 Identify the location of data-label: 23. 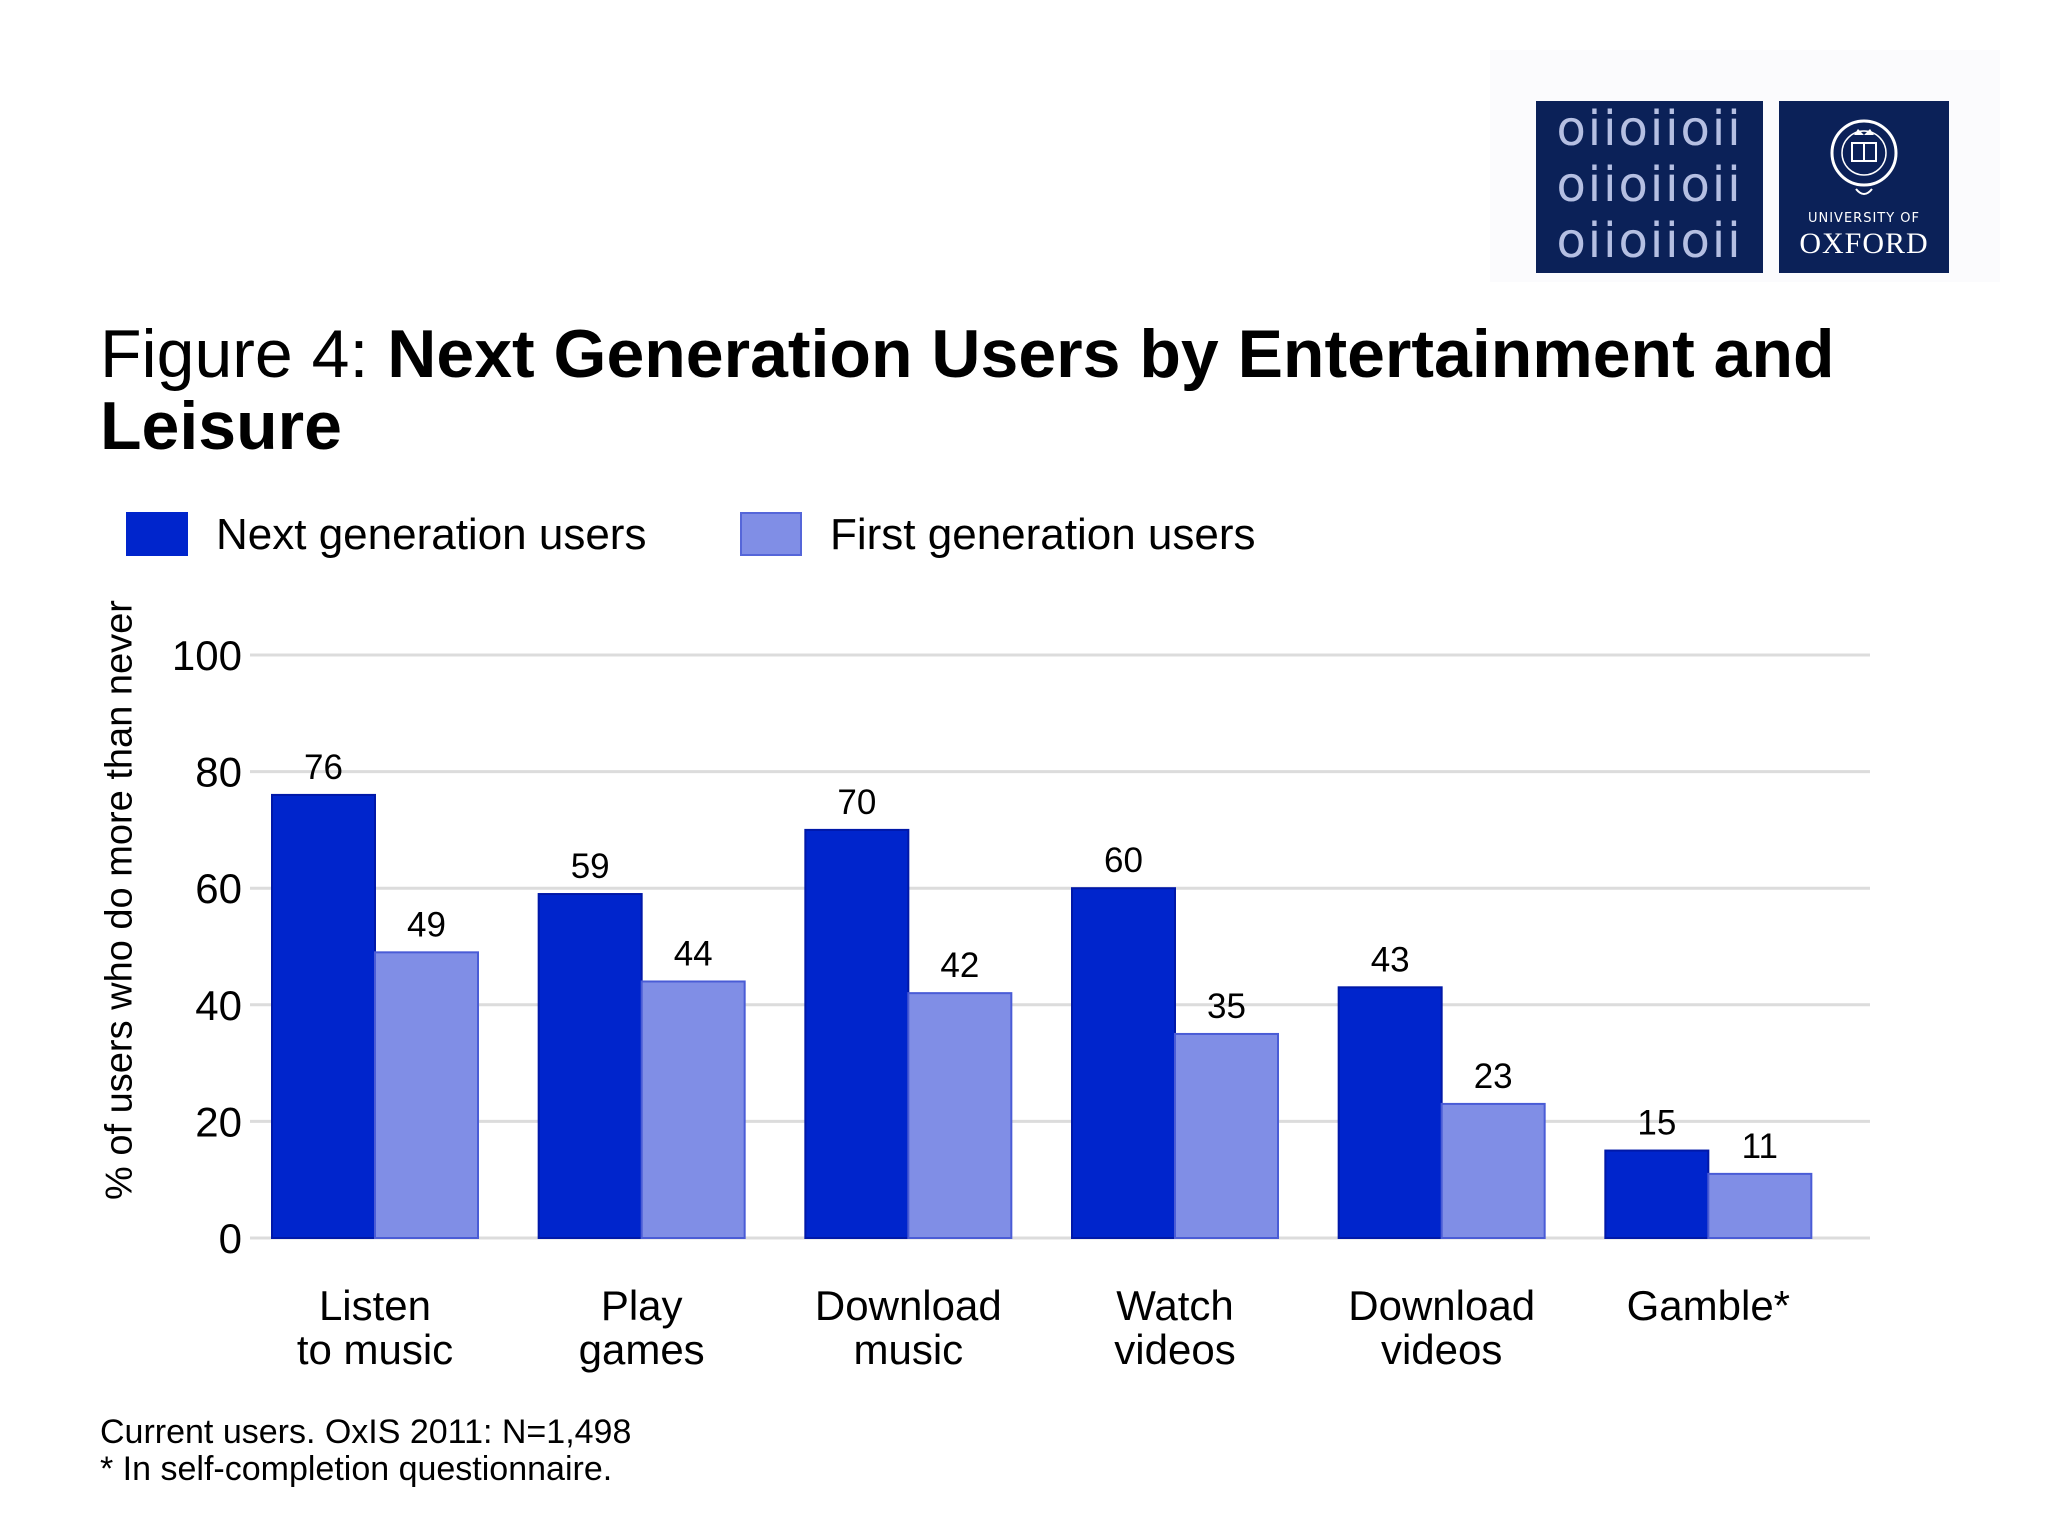
(1493, 1076).